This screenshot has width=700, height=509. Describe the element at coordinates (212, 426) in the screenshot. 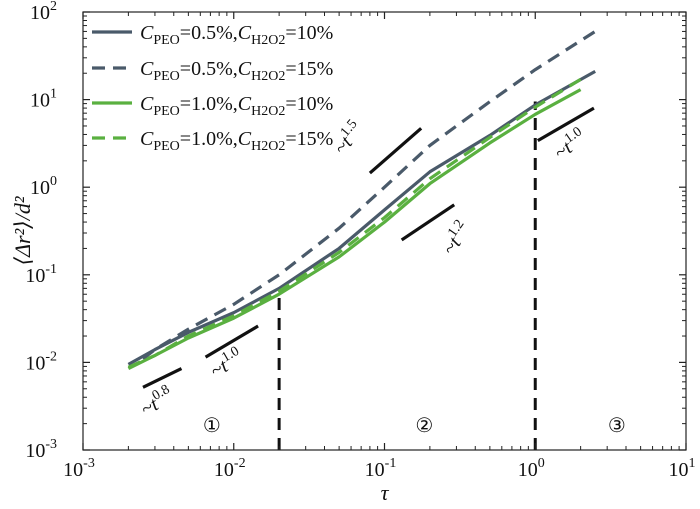

I see `regime-label: ①` at that location.